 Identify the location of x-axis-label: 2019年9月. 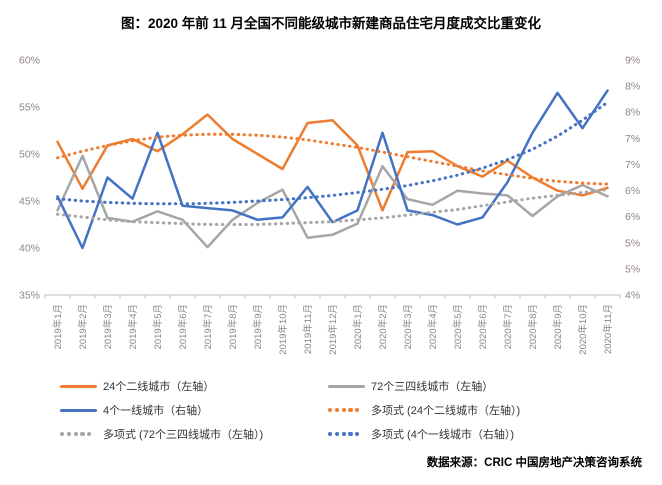
(258, 326).